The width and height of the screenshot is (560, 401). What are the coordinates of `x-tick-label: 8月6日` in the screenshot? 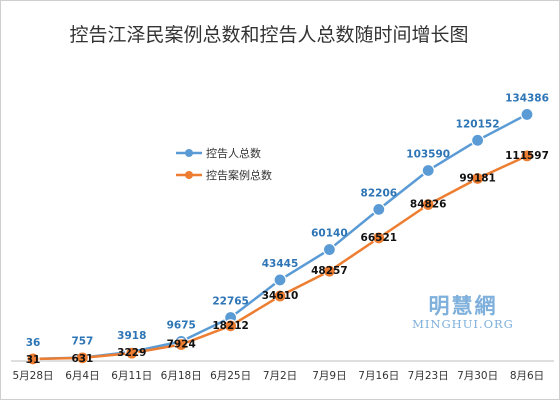 It's located at (527, 376).